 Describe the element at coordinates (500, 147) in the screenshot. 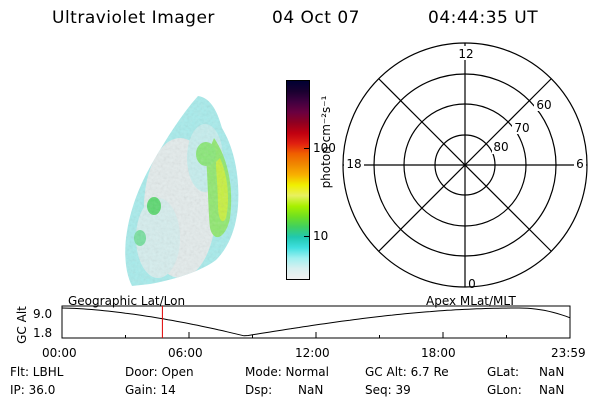

I see `lat-label-80: 80` at that location.